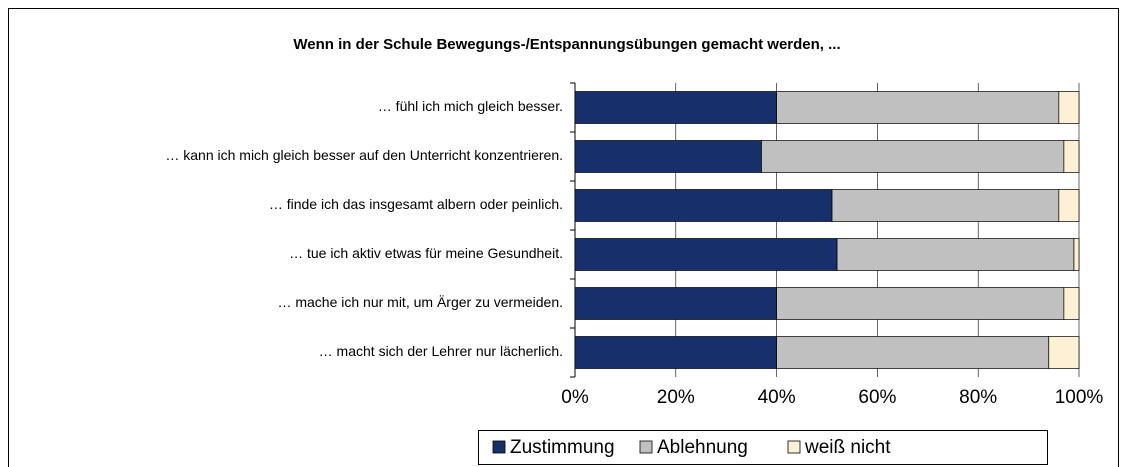 The width and height of the screenshot is (1127, 467). Describe the element at coordinates (1079, 397) in the screenshot. I see `x-tick-label: 100%` at that location.